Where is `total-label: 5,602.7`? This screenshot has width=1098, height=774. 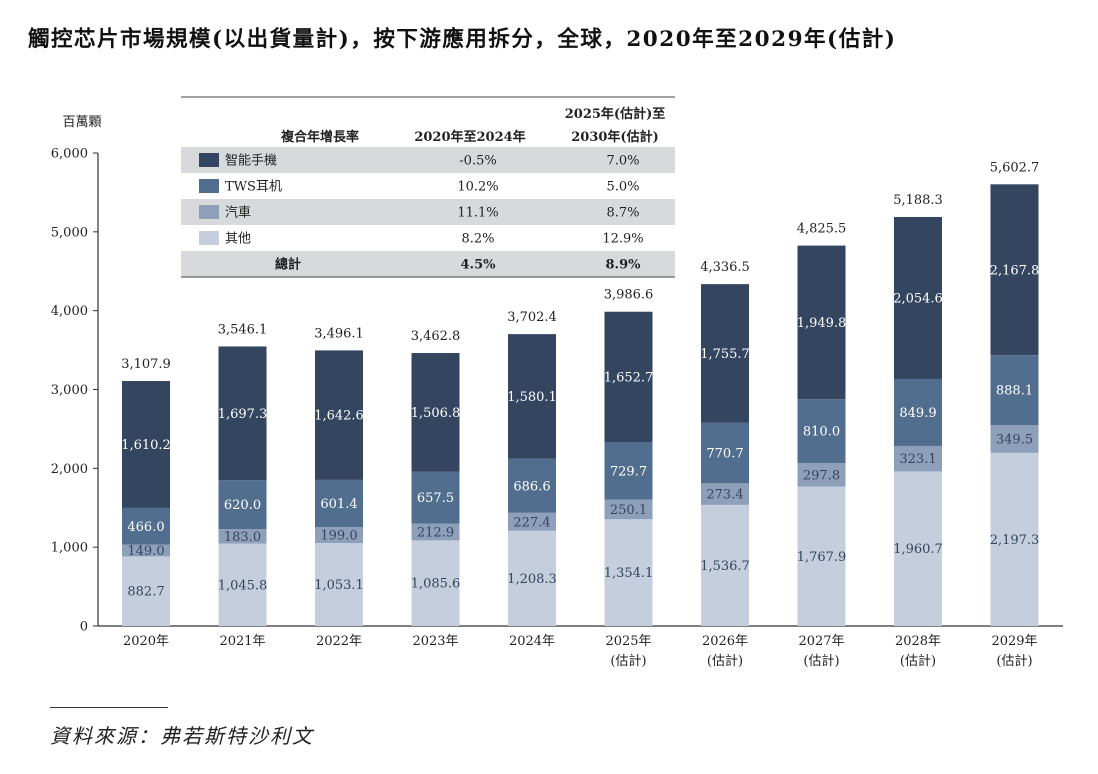
total-label: 5,602.7 is located at coordinates (1015, 167).